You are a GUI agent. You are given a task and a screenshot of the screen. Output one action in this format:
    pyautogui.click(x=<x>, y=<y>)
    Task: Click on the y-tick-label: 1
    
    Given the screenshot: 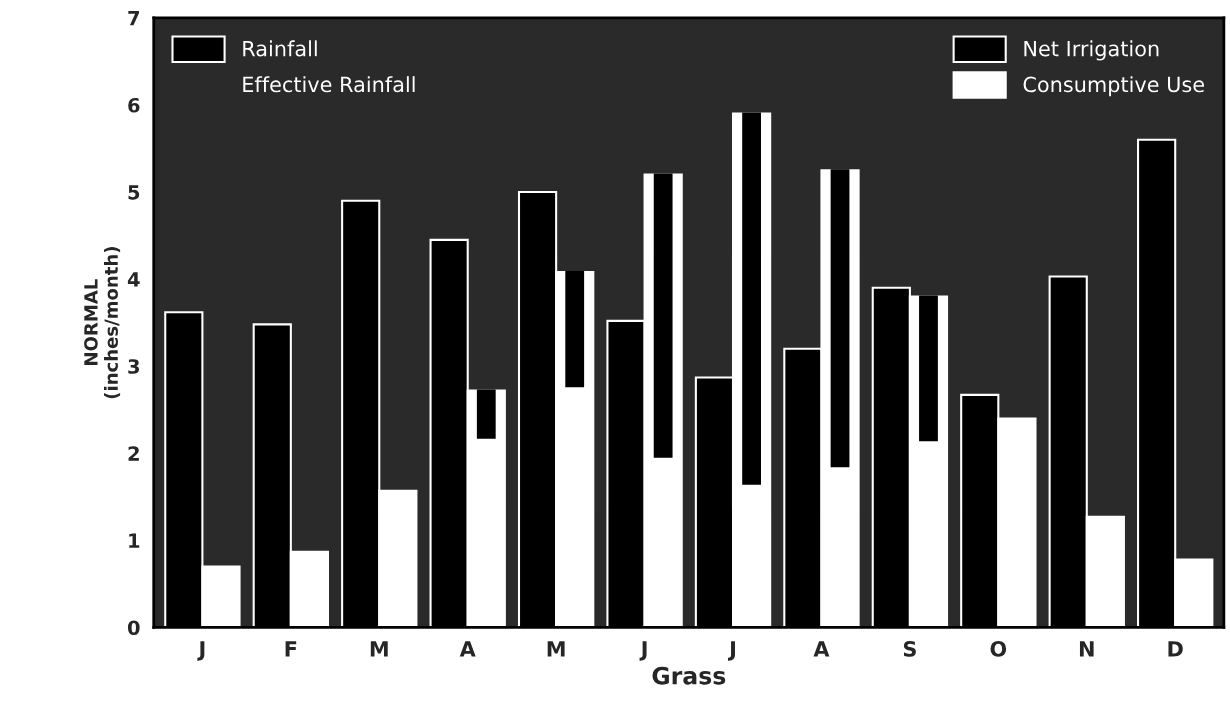 What is the action you would take?
    pyautogui.click(x=134, y=540)
    